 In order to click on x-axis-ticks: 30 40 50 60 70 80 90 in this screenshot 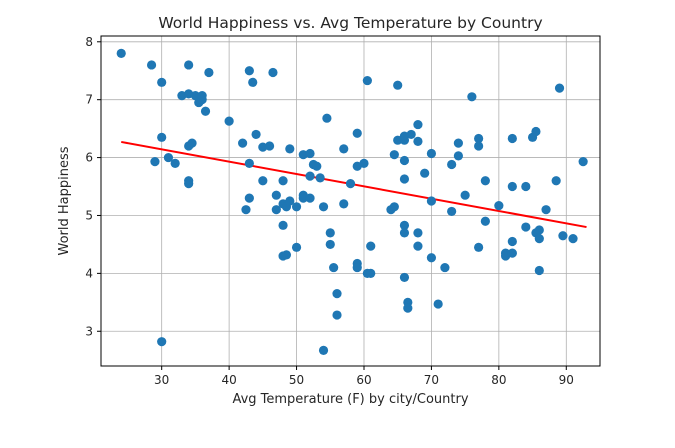, I will do `click(364, 376)`.